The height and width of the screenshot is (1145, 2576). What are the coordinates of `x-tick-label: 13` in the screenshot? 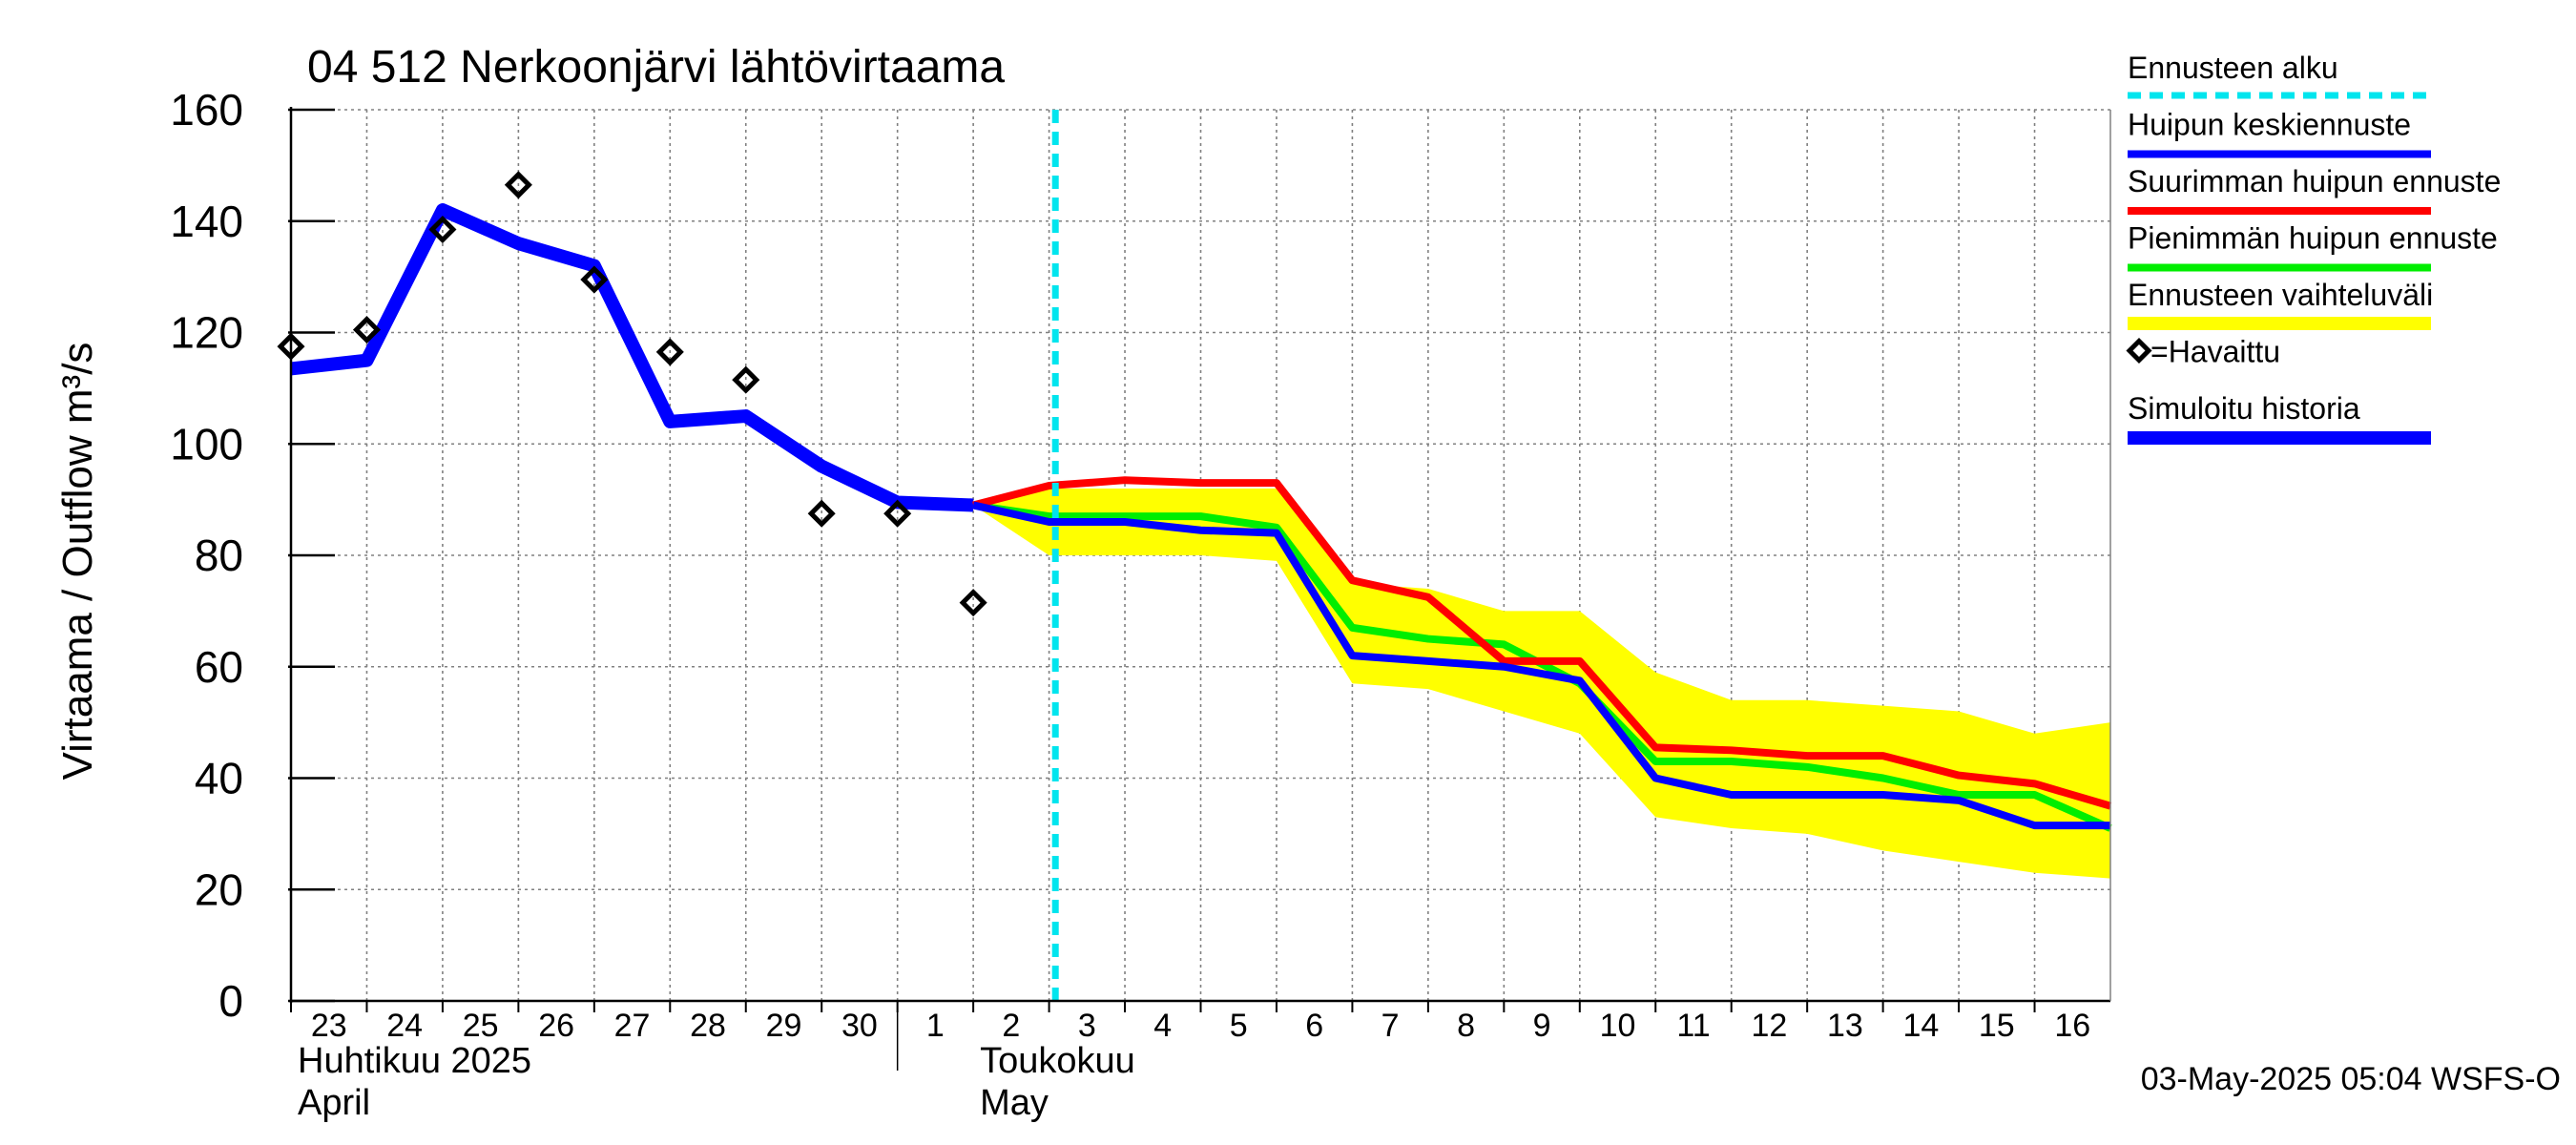 It's located at (1845, 1026).